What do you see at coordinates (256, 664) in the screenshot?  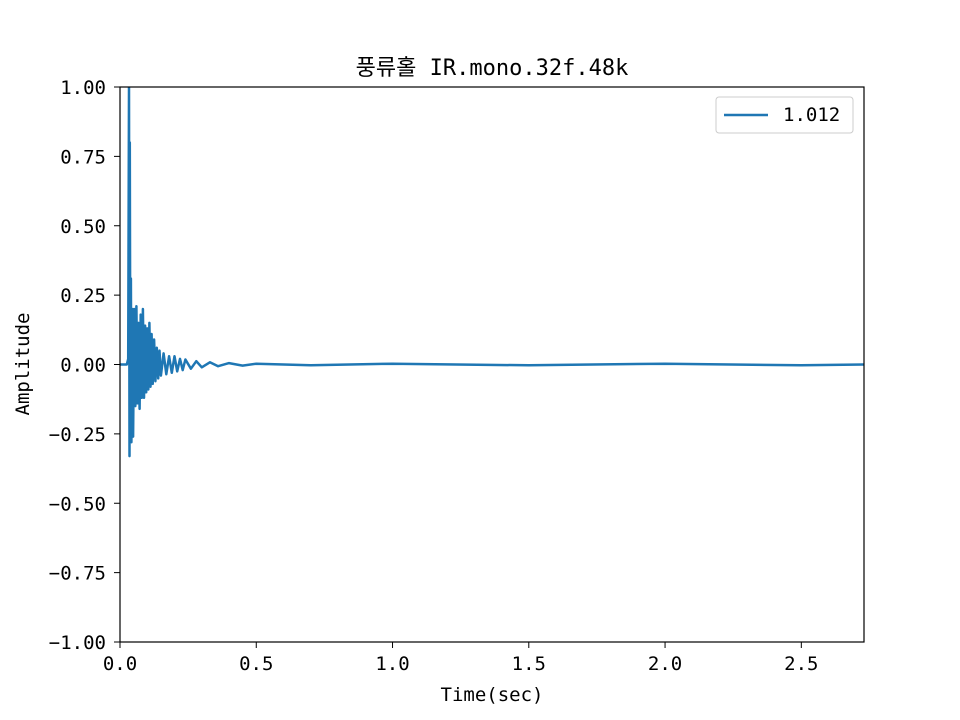 I see `x-tick-label: 0.5` at bounding box center [256, 664].